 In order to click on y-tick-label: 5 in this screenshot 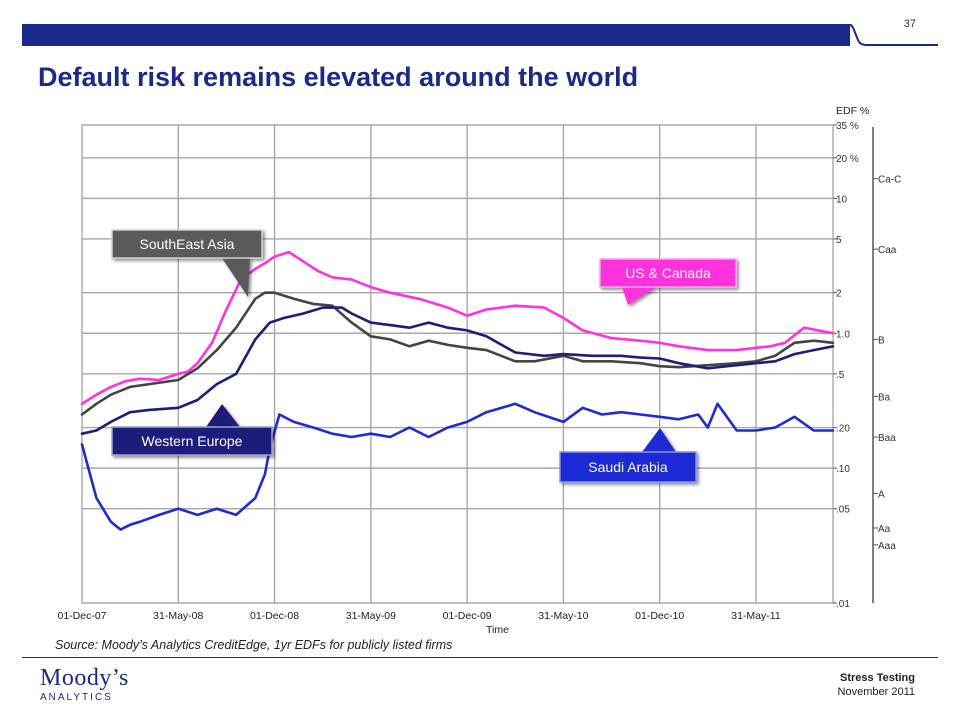, I will do `click(839, 240)`.